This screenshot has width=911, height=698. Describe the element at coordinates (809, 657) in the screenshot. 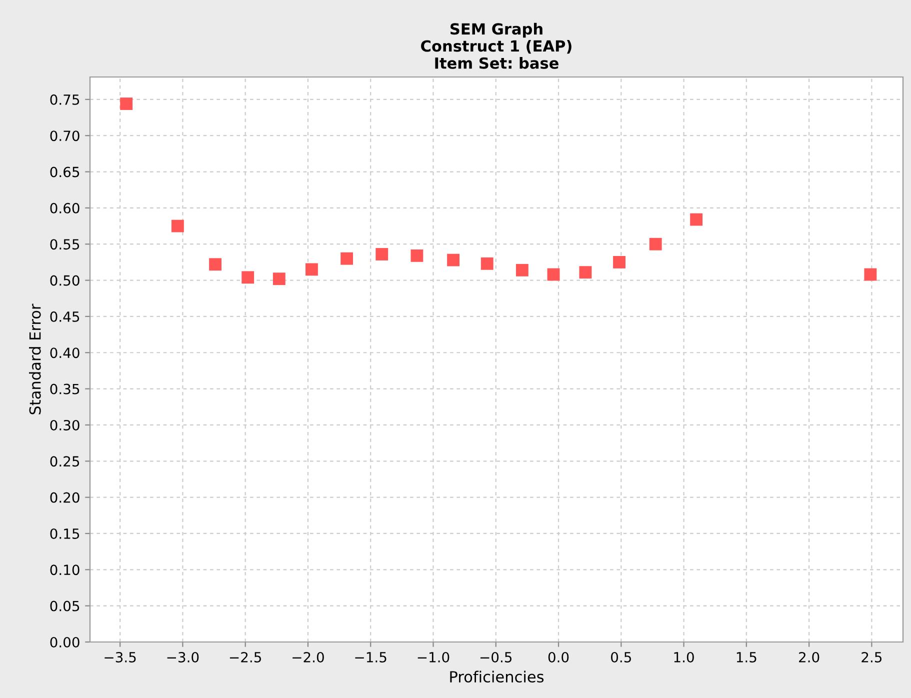

I see `x-tick-label: 2.0` at that location.